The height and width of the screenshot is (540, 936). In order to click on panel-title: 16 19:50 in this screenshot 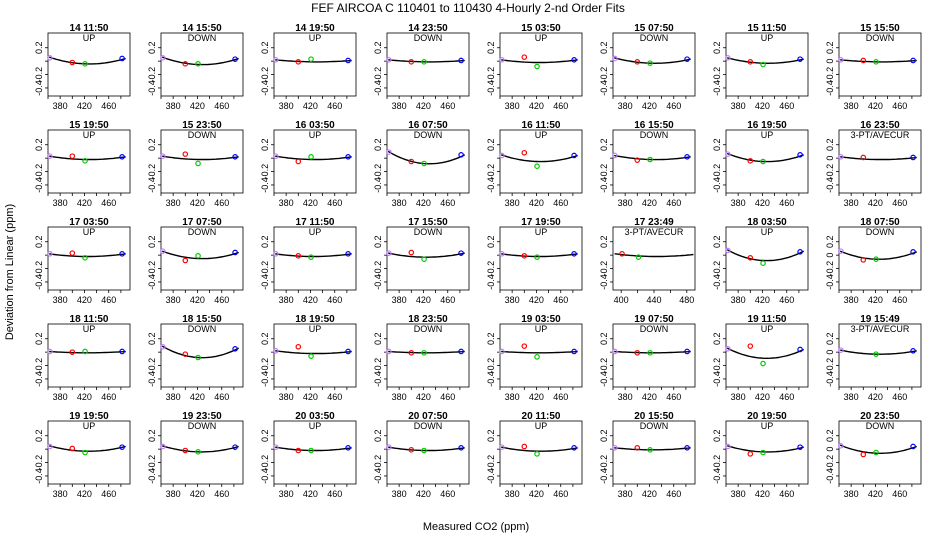, I will do `click(767, 125)`.